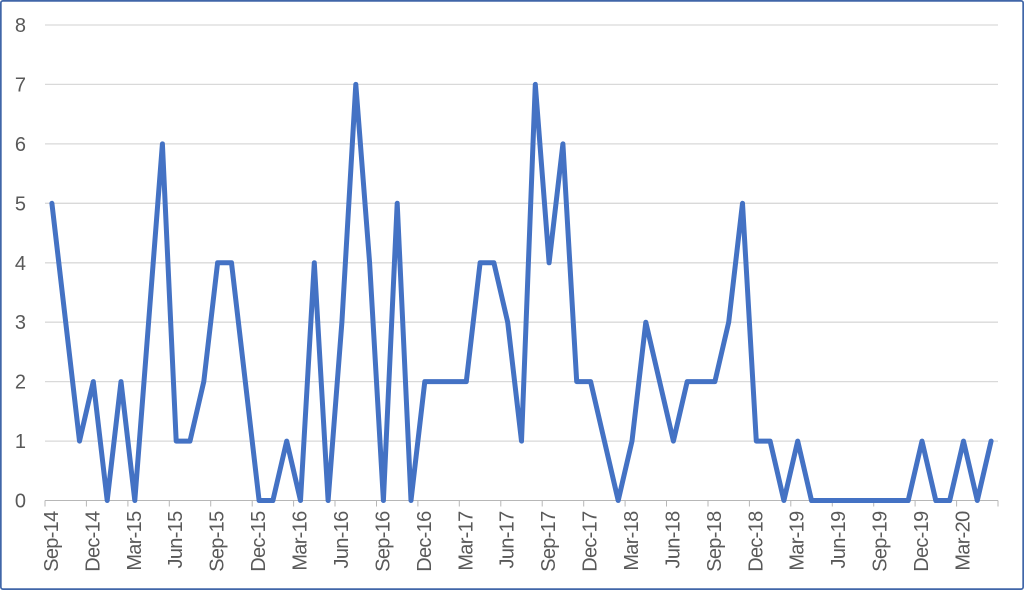 The image size is (1024, 590). What do you see at coordinates (259, 541) in the screenshot?
I see `svg-text: Dec-15` at bounding box center [259, 541].